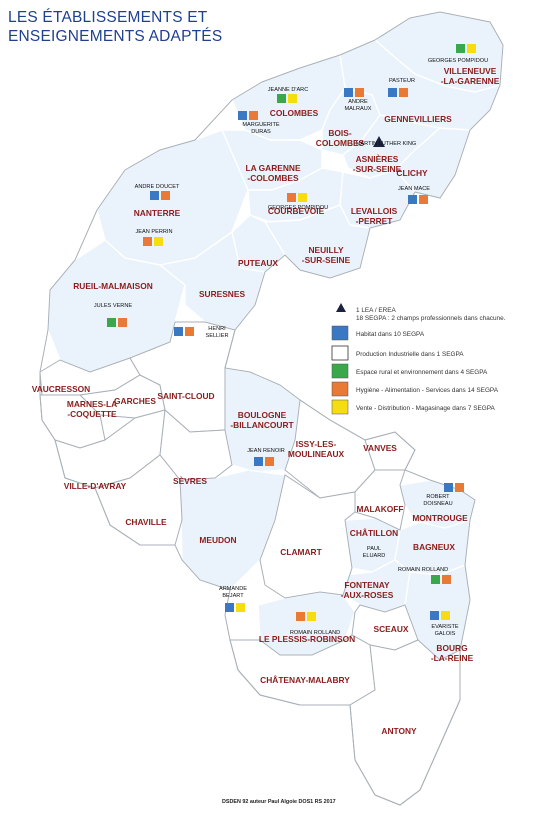  Describe the element at coordinates (440, 518) in the screenshot. I see `commune-label-line: MONTROUGE` at that location.